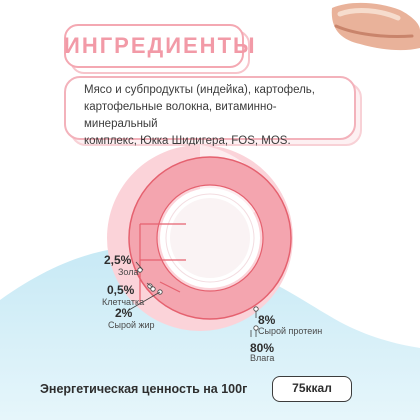  What do you see at coordinates (118, 260) in the screenshot?
I see `ash-value: 2,5%` at bounding box center [118, 260].